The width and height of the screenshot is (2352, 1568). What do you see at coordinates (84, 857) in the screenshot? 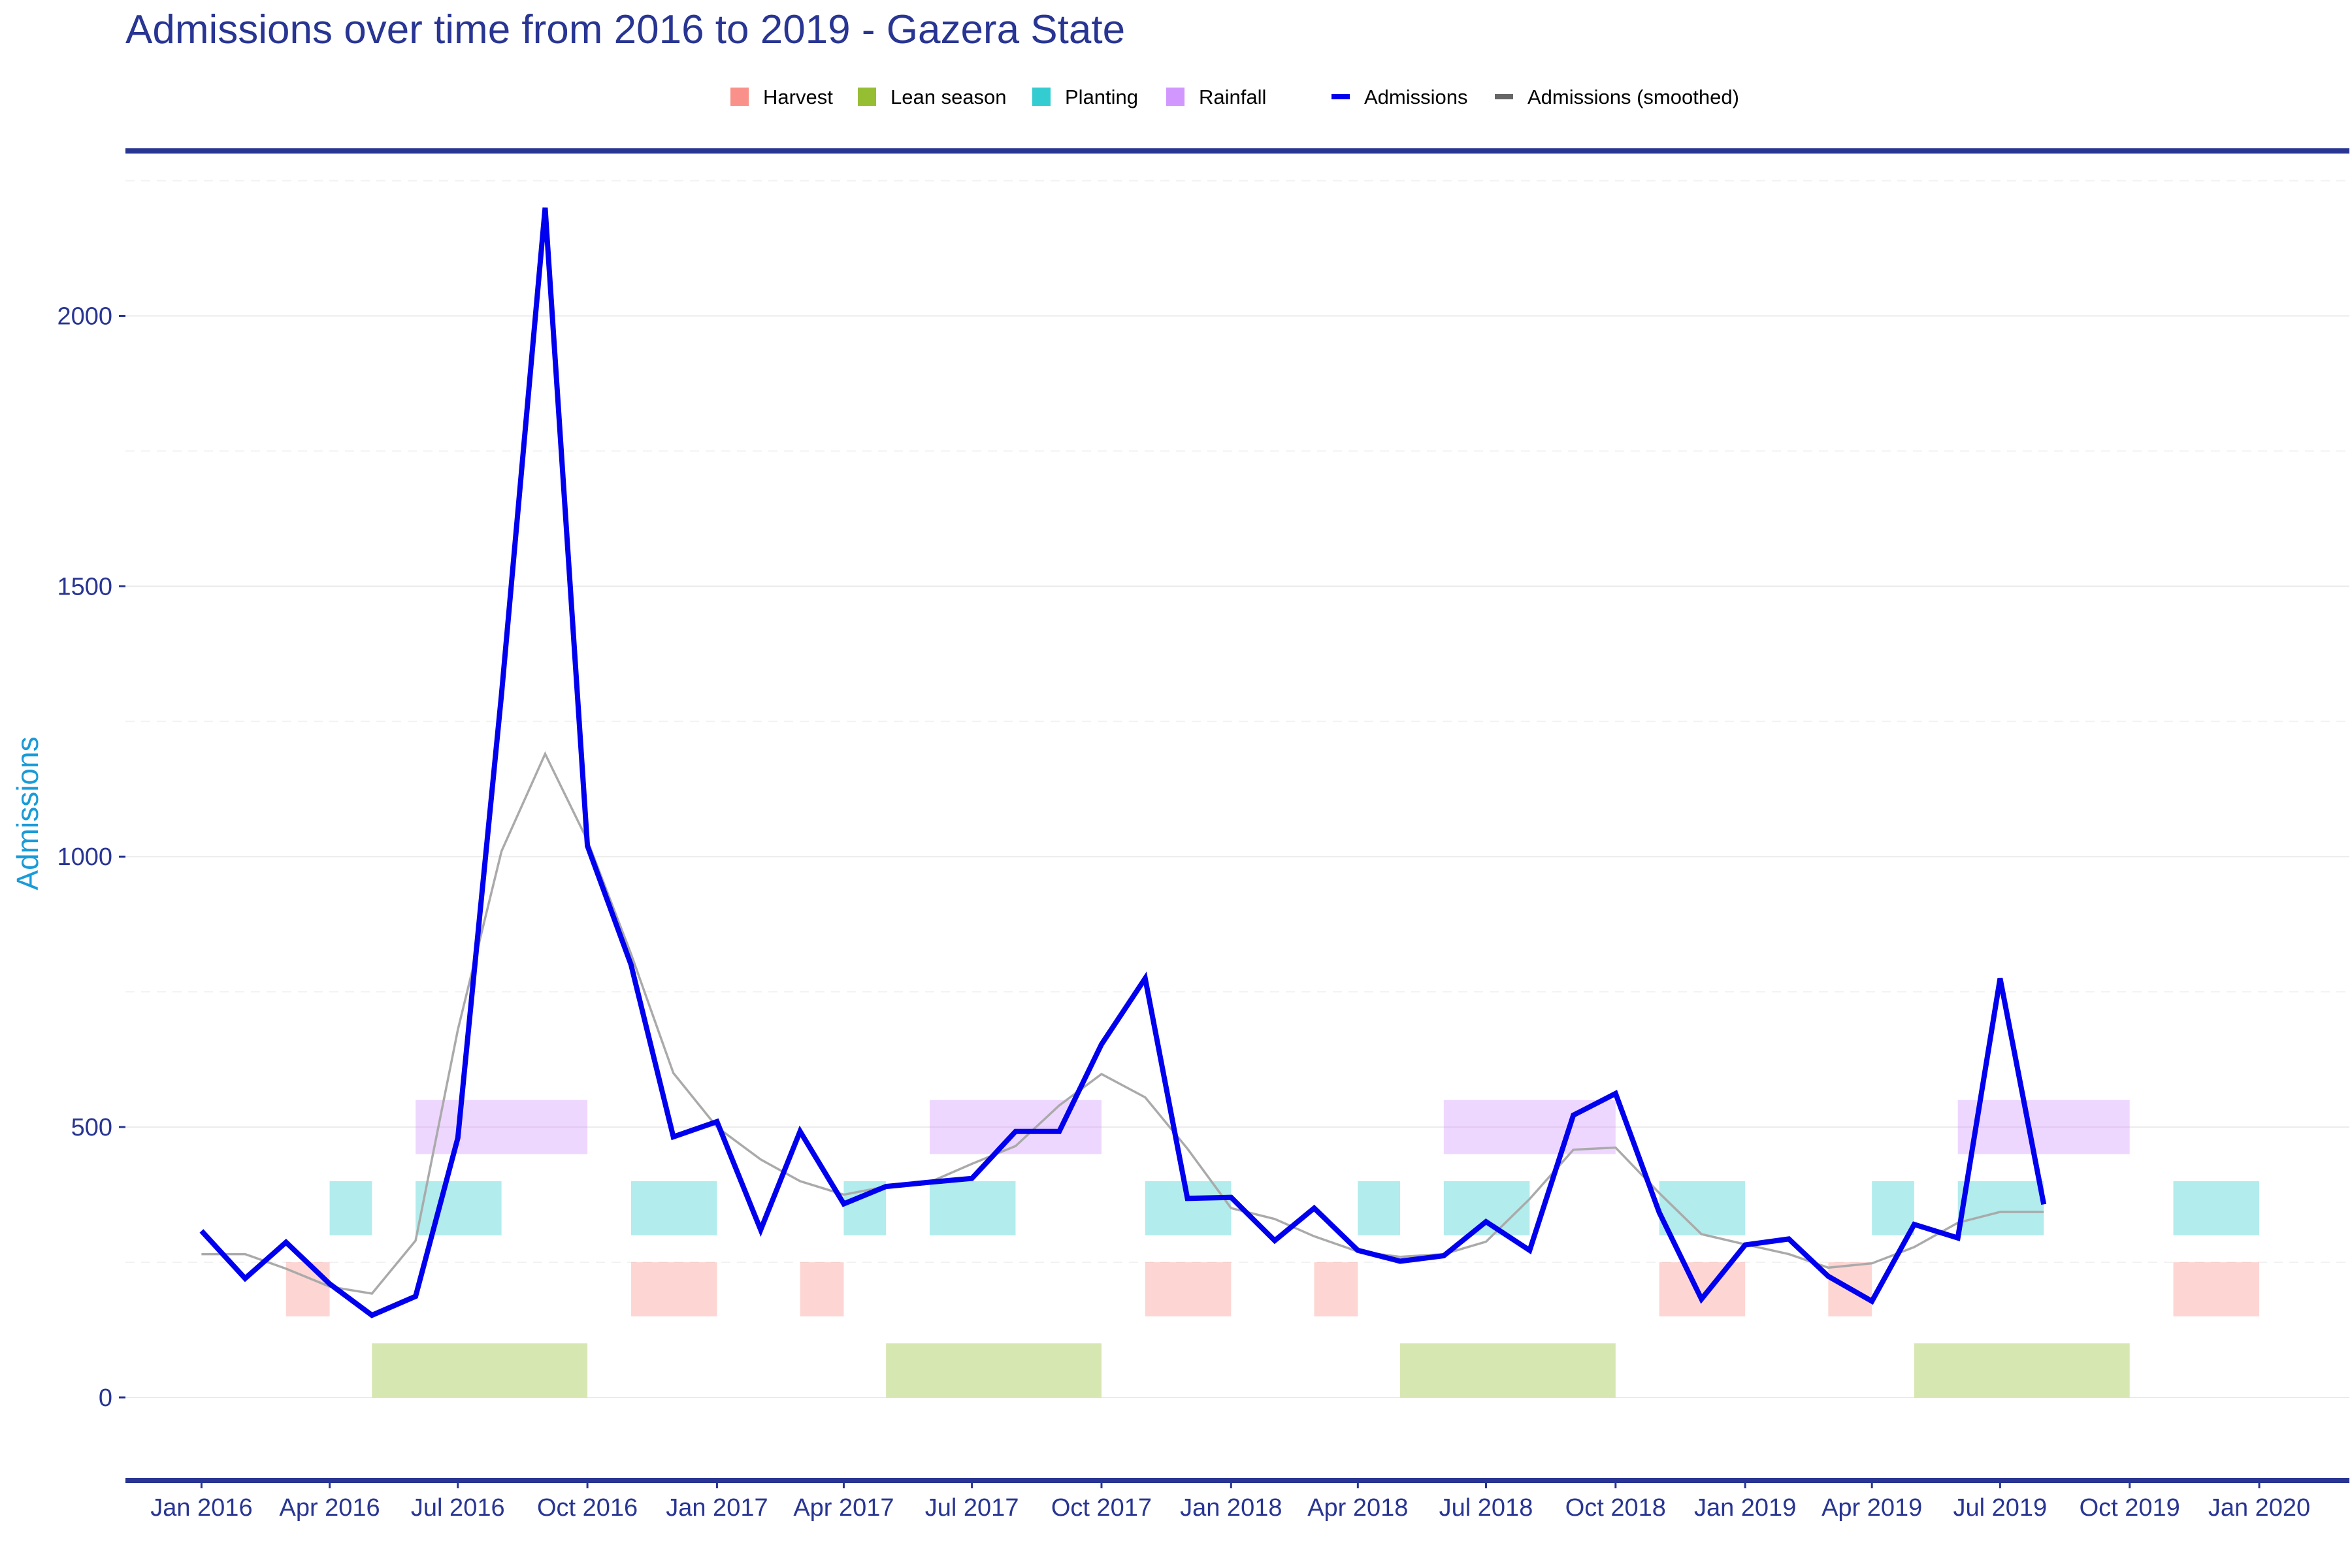
I see `y-tick-label: 1000` at bounding box center [84, 857].